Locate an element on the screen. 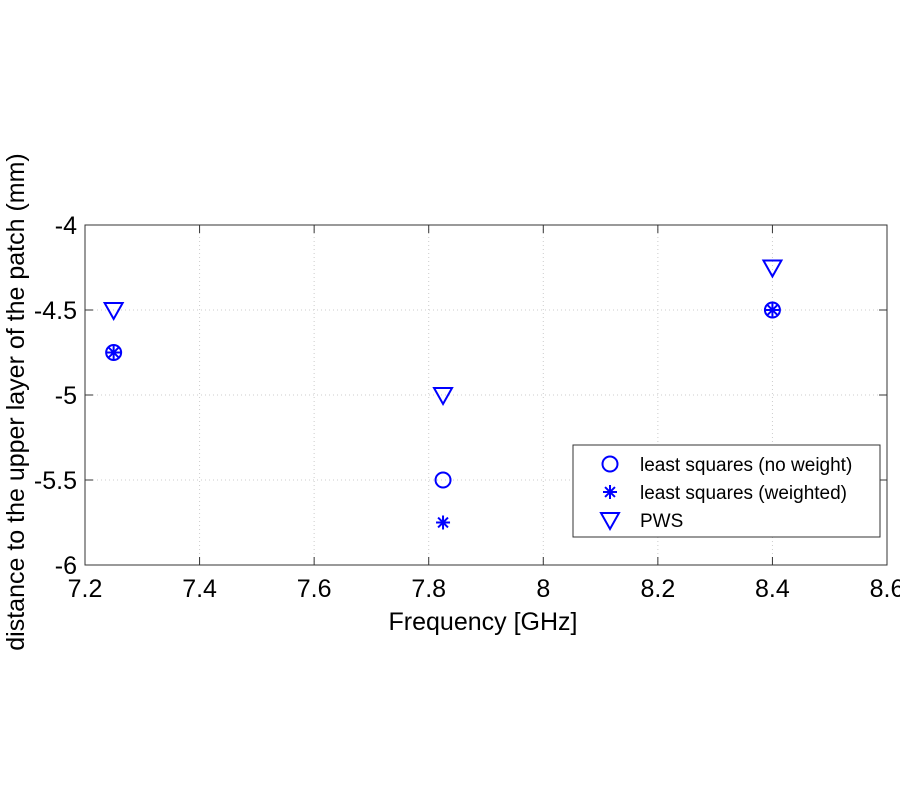 This screenshot has width=900, height=800. x-tick-label: 8.6 is located at coordinates (885, 589).